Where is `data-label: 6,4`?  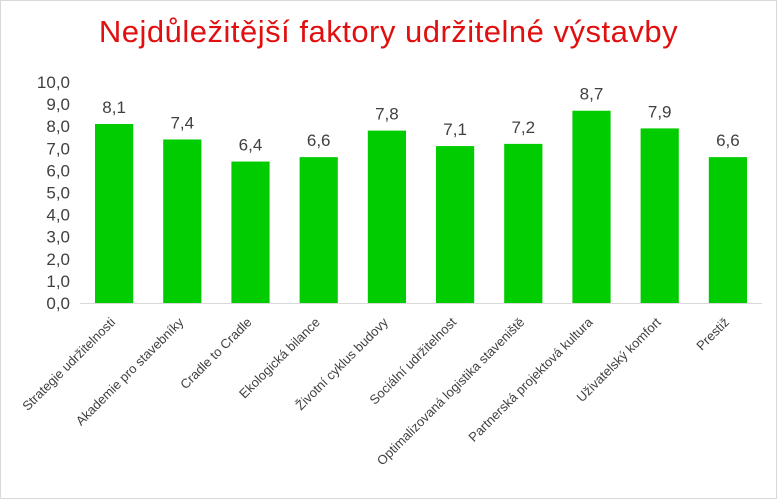
data-label: 6,4 is located at coordinates (251, 145).